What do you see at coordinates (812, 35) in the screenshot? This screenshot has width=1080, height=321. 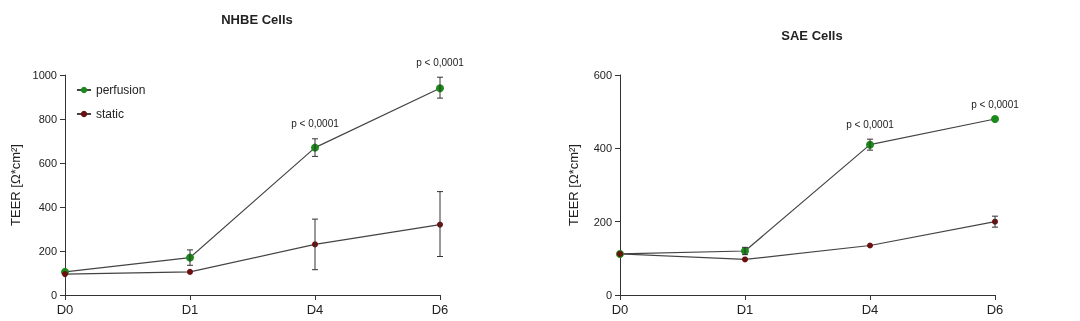 I see `chart-title: SAE Cells` at bounding box center [812, 35].